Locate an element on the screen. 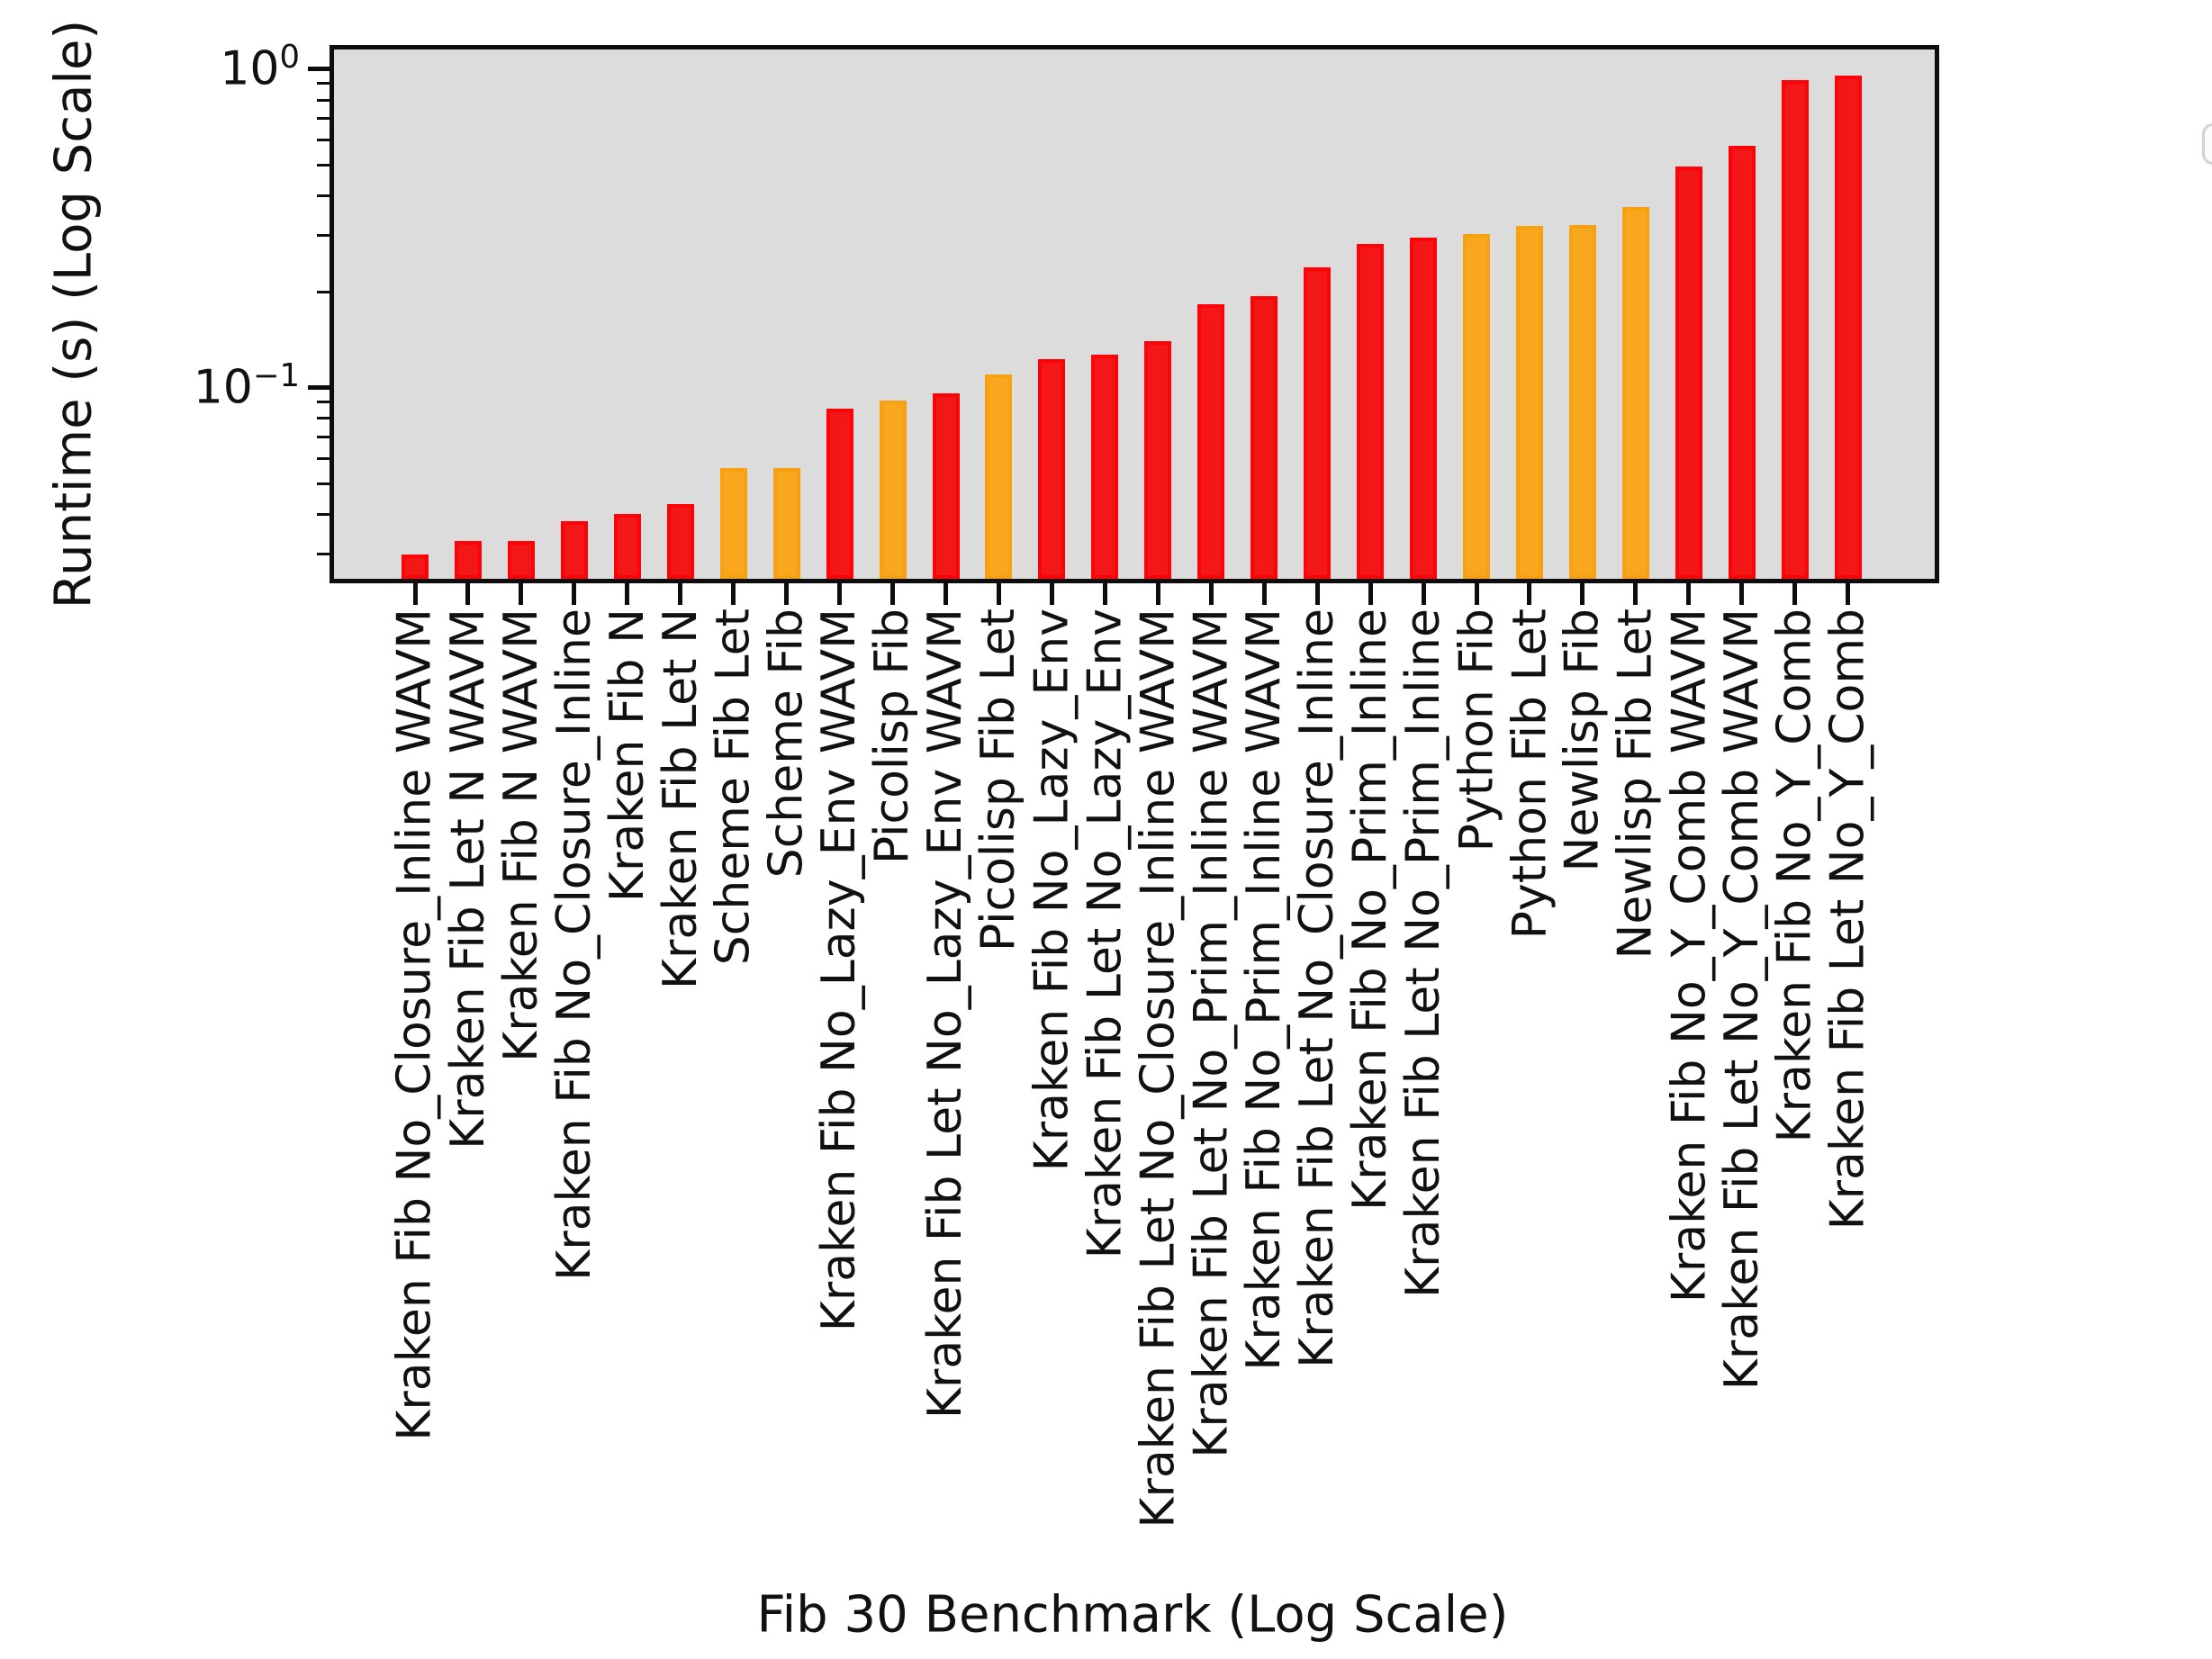 The width and height of the screenshot is (2212, 1659). y-tick-exponent: 0 is located at coordinates (290, 57).